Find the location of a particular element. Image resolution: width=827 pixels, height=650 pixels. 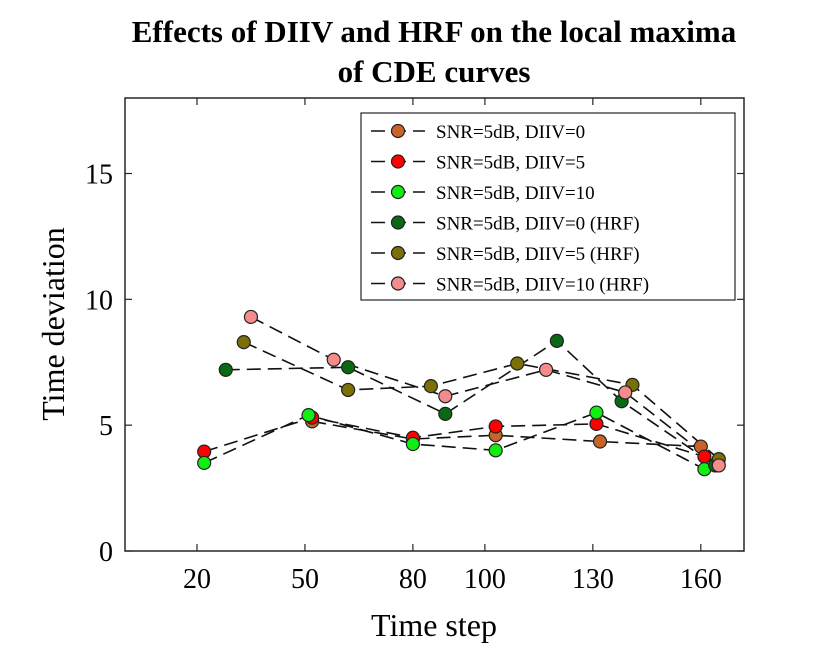

legend-box is located at coordinates (548, 206).